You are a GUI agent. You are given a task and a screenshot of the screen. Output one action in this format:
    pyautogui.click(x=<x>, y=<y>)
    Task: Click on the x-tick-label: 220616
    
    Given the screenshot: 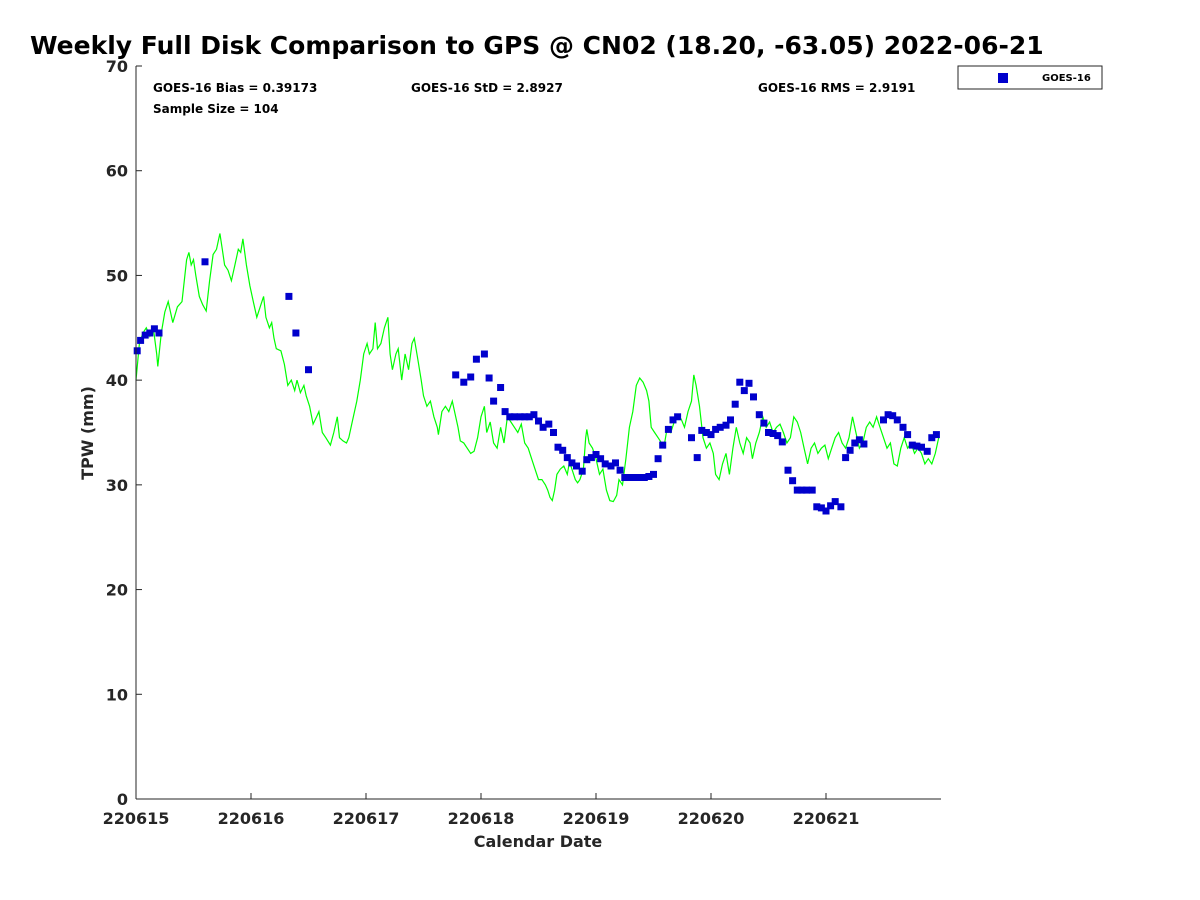 What is the action you would take?
    pyautogui.click(x=251, y=818)
    